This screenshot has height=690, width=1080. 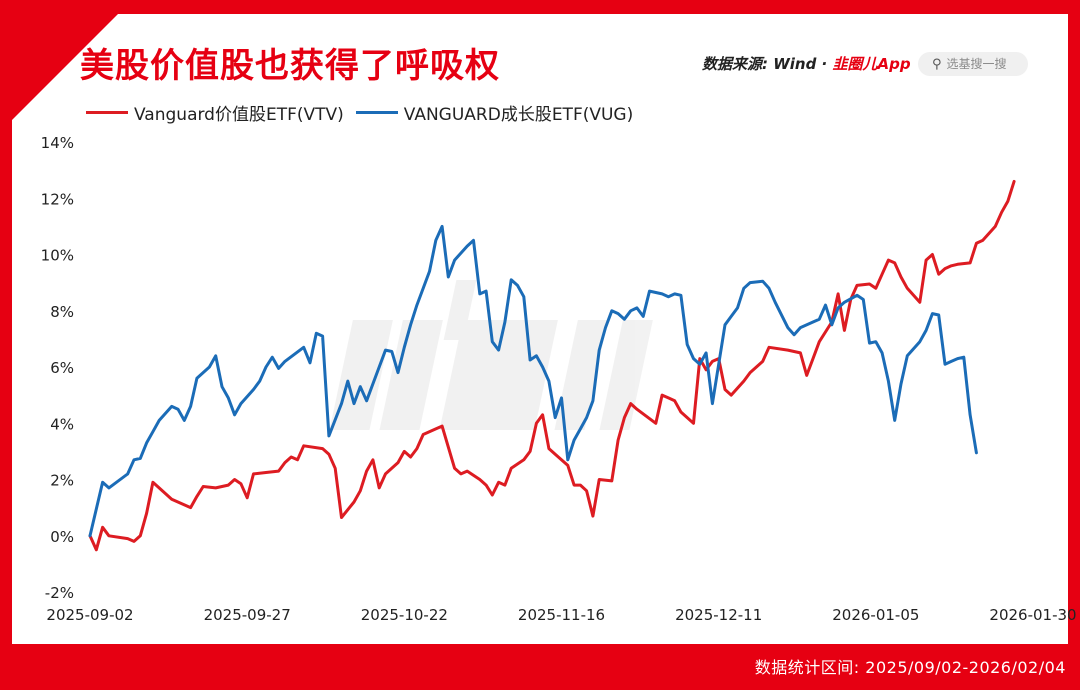 What do you see at coordinates (404, 615) in the screenshot?
I see `x-tick-label: 2025-10-22` at bounding box center [404, 615].